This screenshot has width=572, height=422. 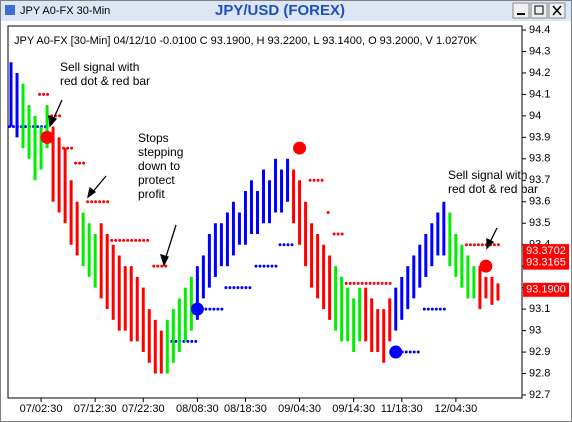 I want to click on x-tick-label: 07/02:30, so click(x=41, y=409).